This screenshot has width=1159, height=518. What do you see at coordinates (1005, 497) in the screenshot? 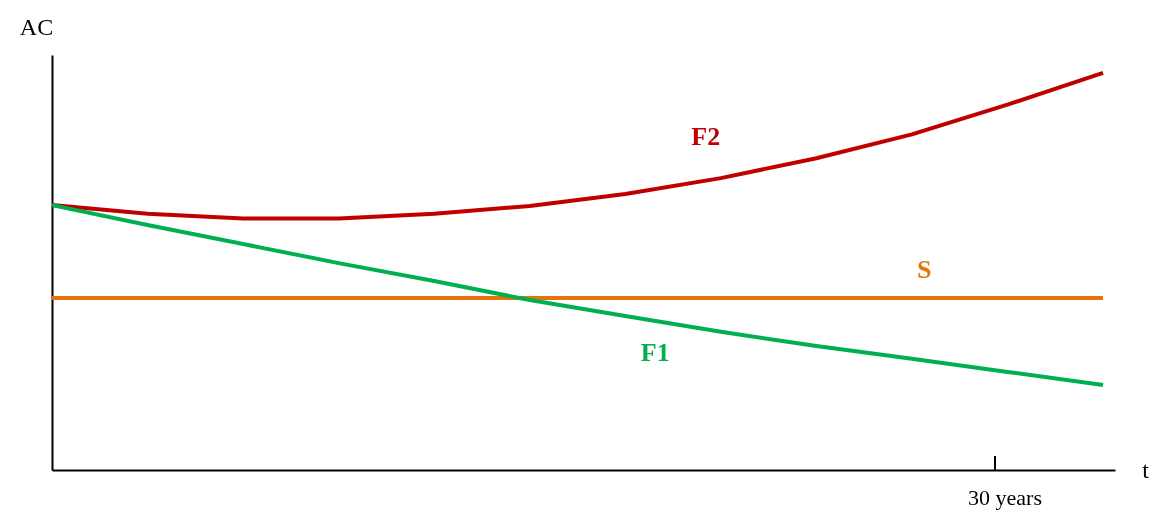
I see `text: 30 years` at bounding box center [1005, 497].